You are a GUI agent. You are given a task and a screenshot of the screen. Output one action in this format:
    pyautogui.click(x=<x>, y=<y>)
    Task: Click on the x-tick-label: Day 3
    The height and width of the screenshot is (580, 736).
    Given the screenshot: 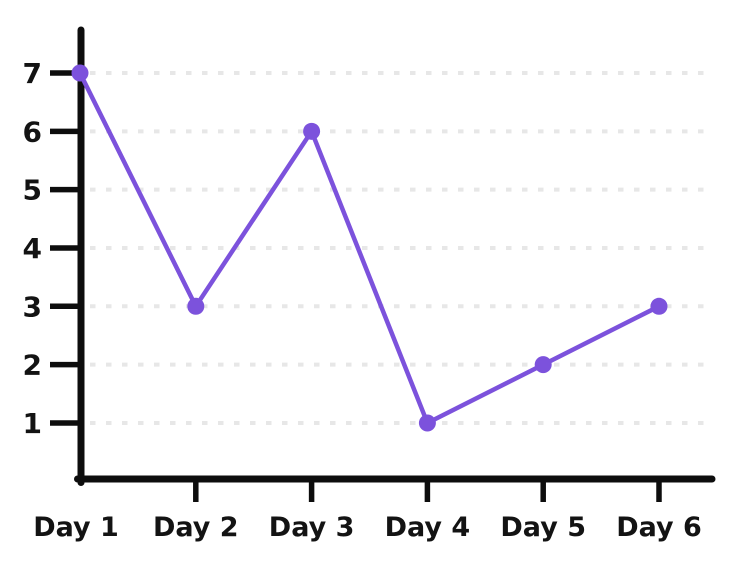 What is the action you would take?
    pyautogui.click(x=312, y=527)
    